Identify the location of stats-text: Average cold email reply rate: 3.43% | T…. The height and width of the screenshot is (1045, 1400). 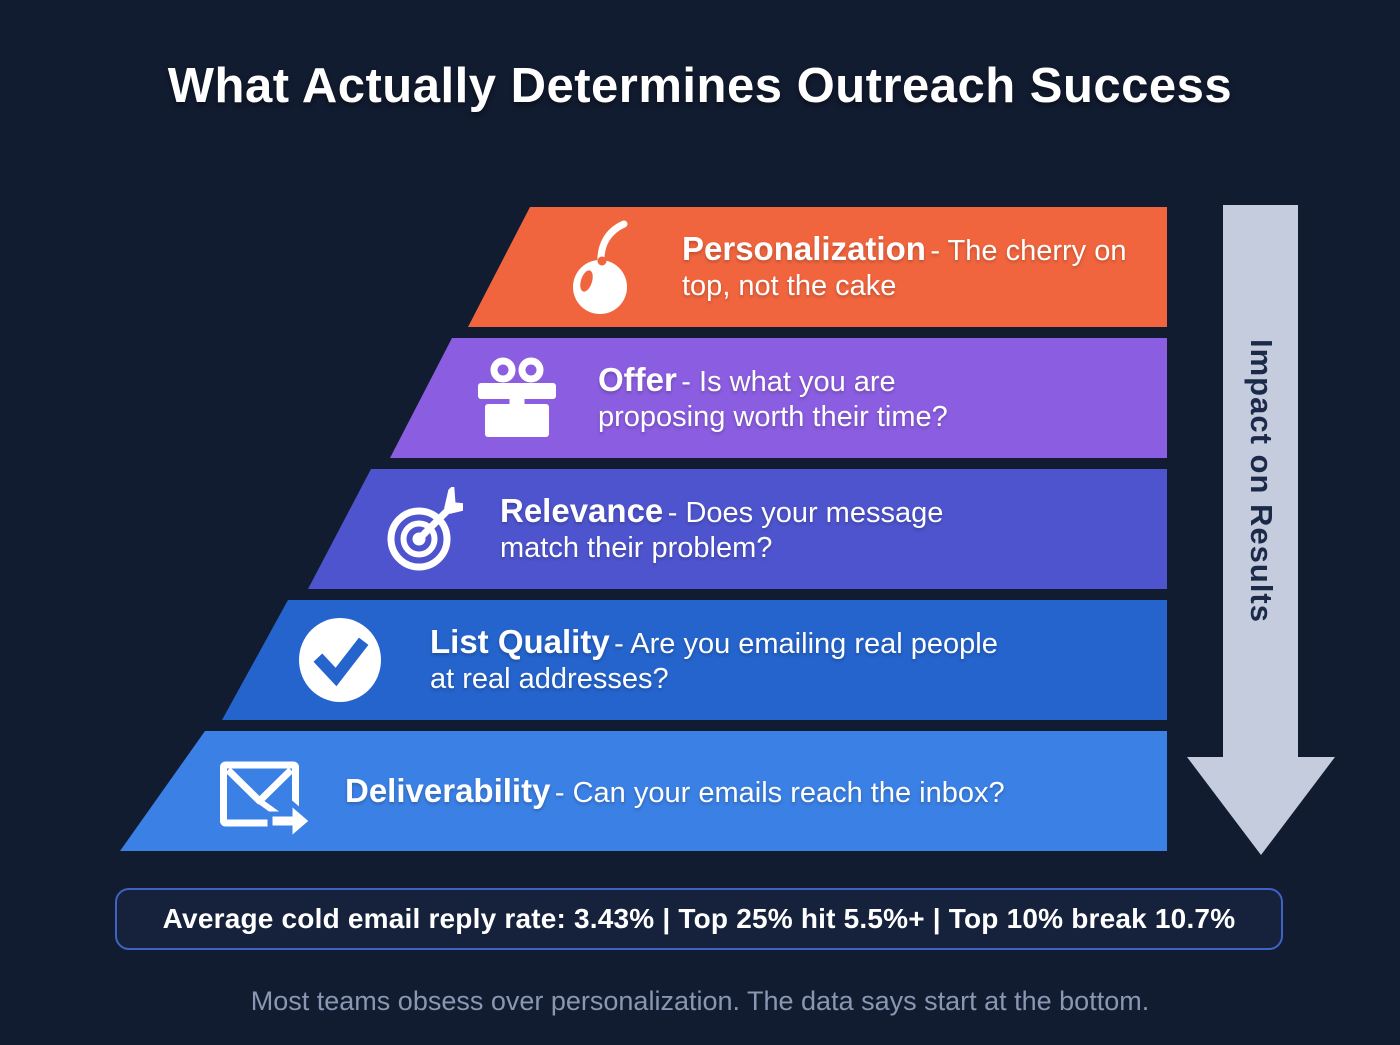
(699, 918).